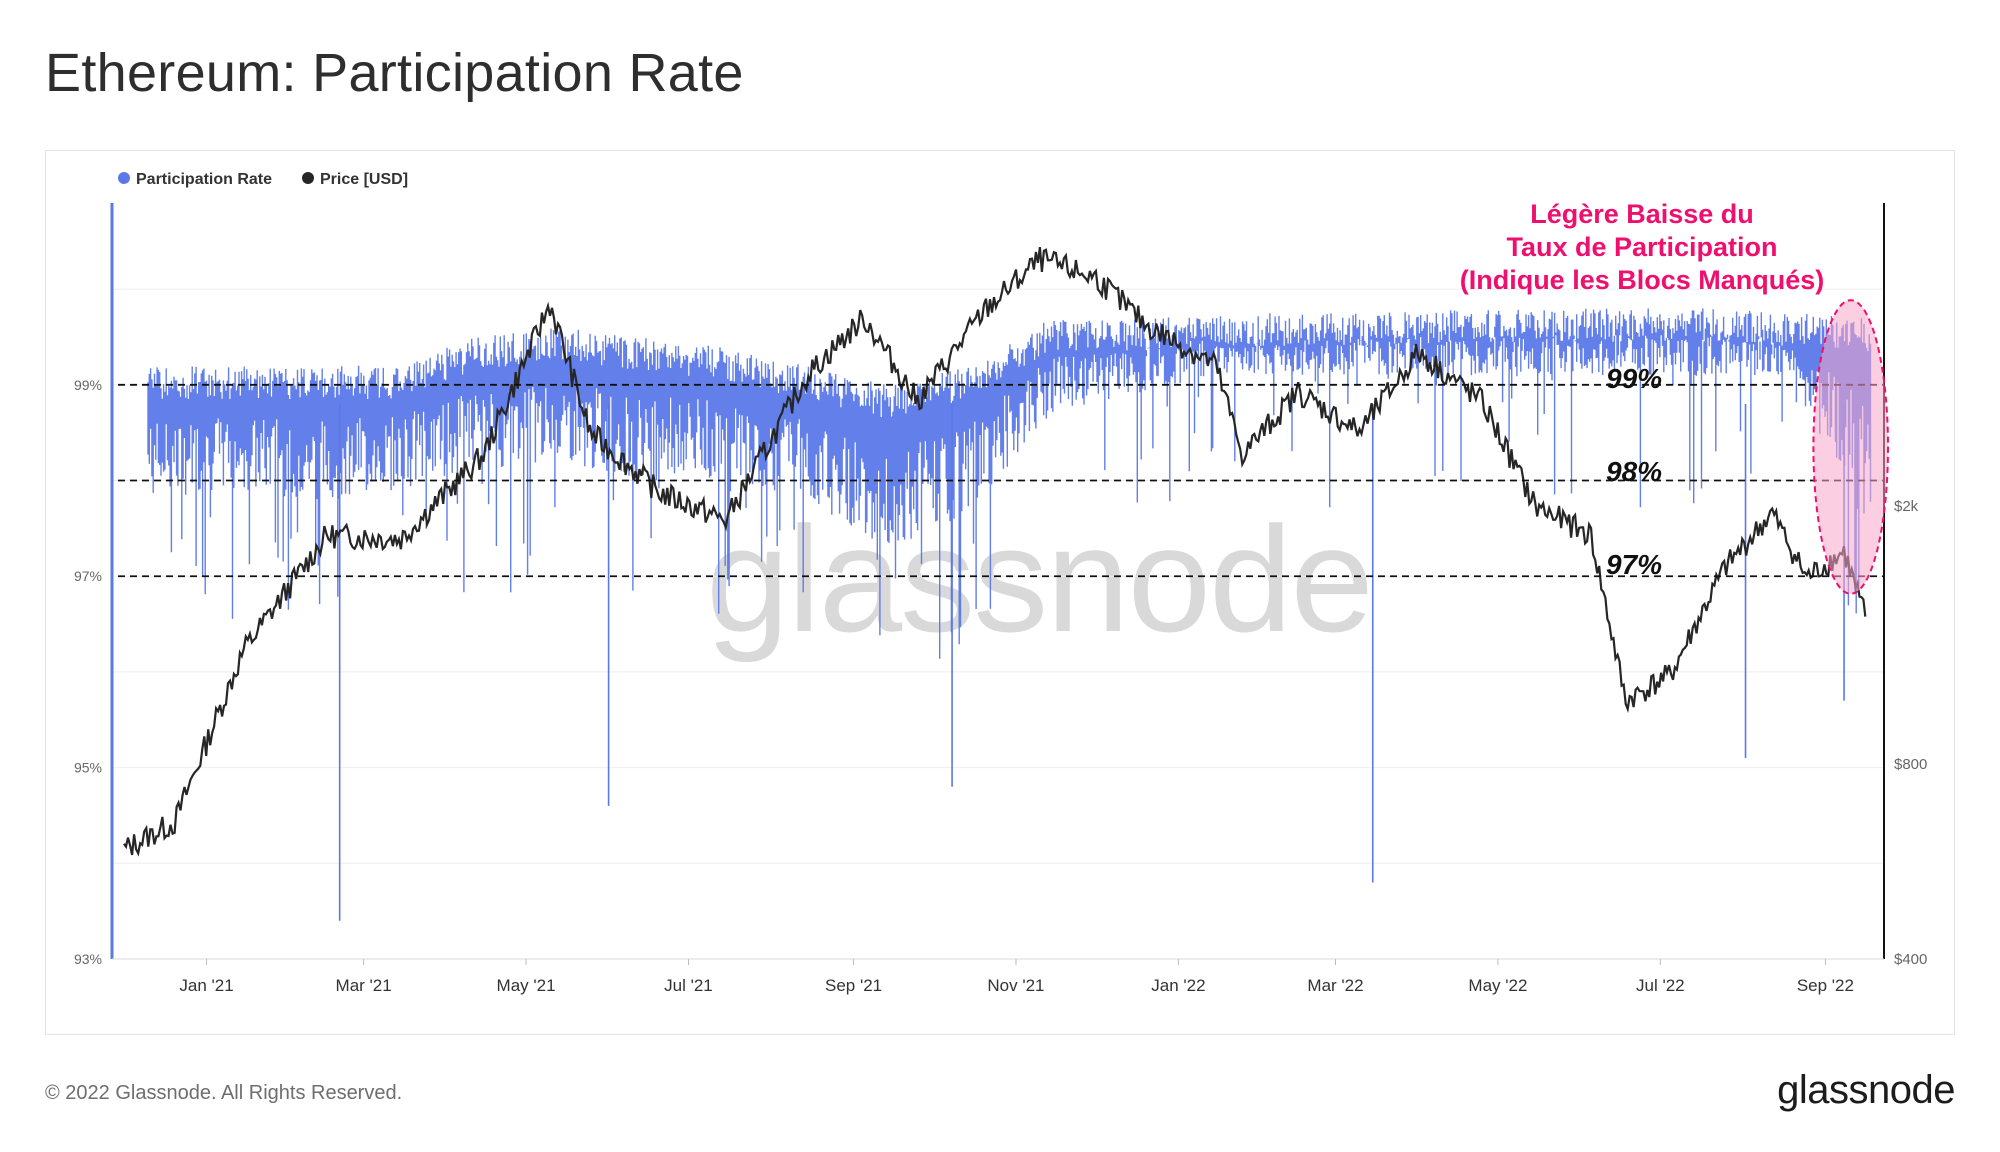 This screenshot has width=2000, height=1152. What do you see at coordinates (1001, 480) in the screenshot?
I see `reference-lines` at bounding box center [1001, 480].